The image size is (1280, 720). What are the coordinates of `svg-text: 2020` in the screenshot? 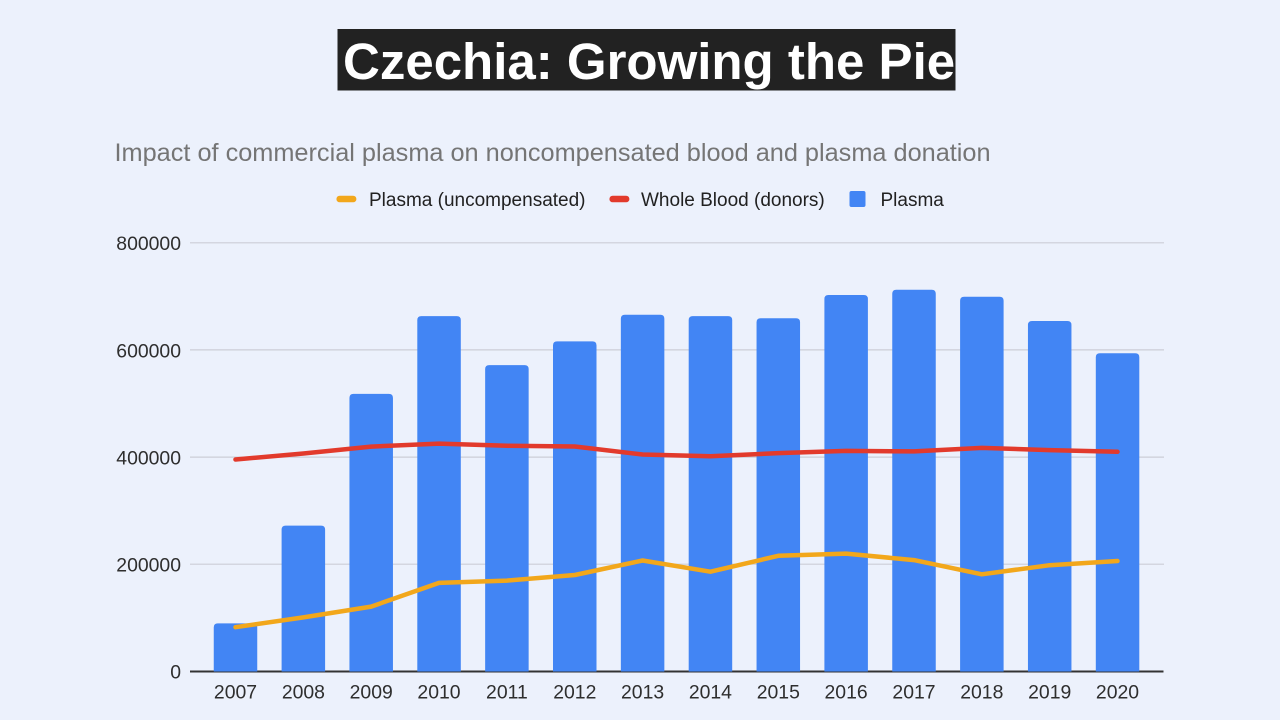 It's located at (1117, 693).